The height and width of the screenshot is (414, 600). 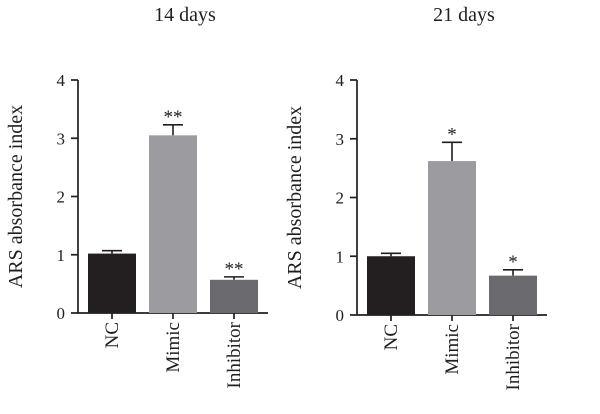 What do you see at coordinates (185, 15) in the screenshot?
I see `chart-title: 14 days` at bounding box center [185, 15].